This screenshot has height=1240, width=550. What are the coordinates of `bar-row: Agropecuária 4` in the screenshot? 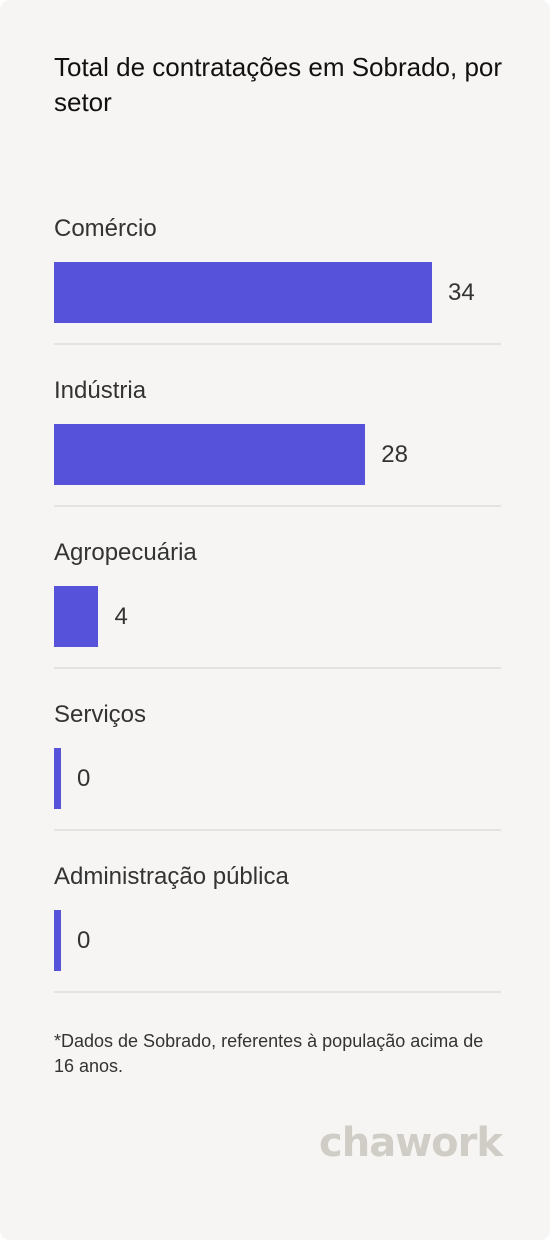 It's located at (277, 605).